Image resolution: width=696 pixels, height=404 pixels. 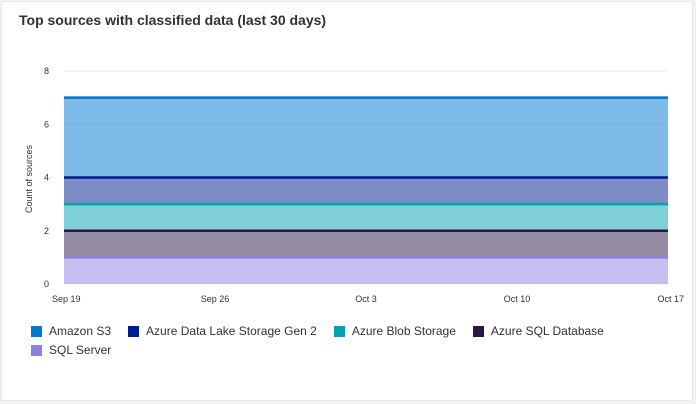 What do you see at coordinates (670, 299) in the screenshot?
I see `x-tick-label: Oct 17` at bounding box center [670, 299].